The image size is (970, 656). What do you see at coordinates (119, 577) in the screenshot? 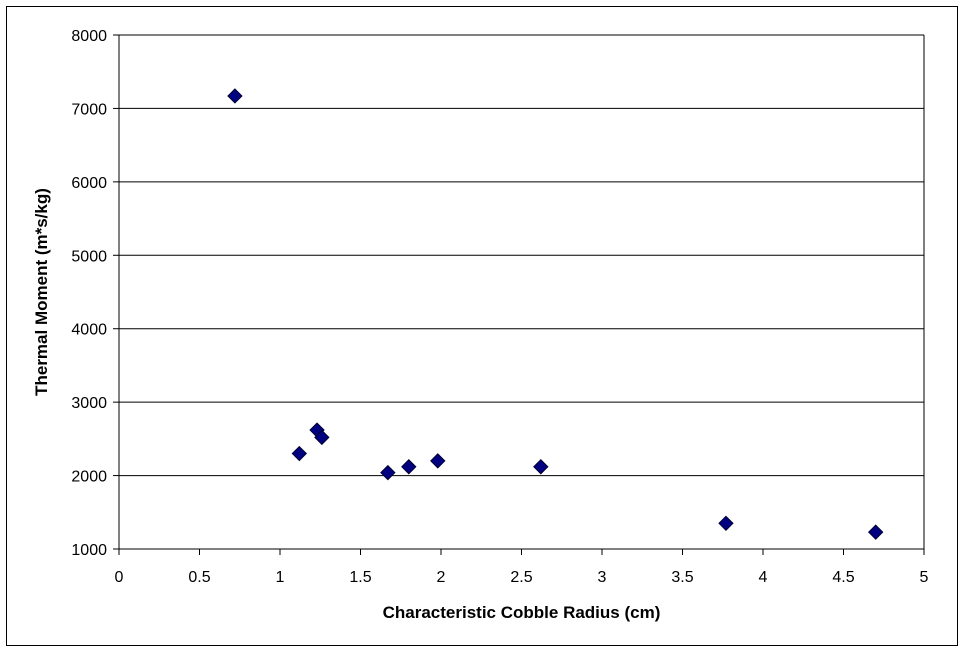
I see `x-tick-label: 0` at bounding box center [119, 577].